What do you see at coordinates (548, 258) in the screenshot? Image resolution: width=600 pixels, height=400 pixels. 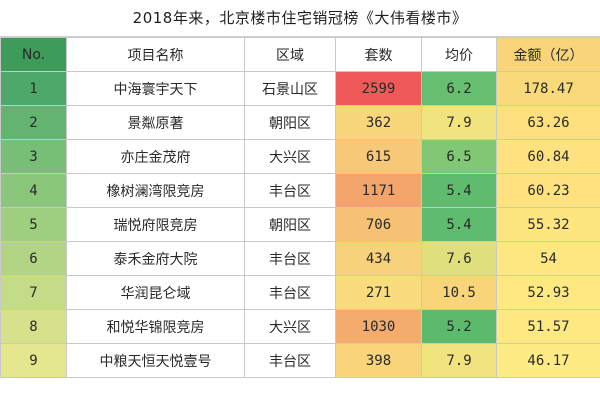 I see `cell-amount: 54` at bounding box center [548, 258].